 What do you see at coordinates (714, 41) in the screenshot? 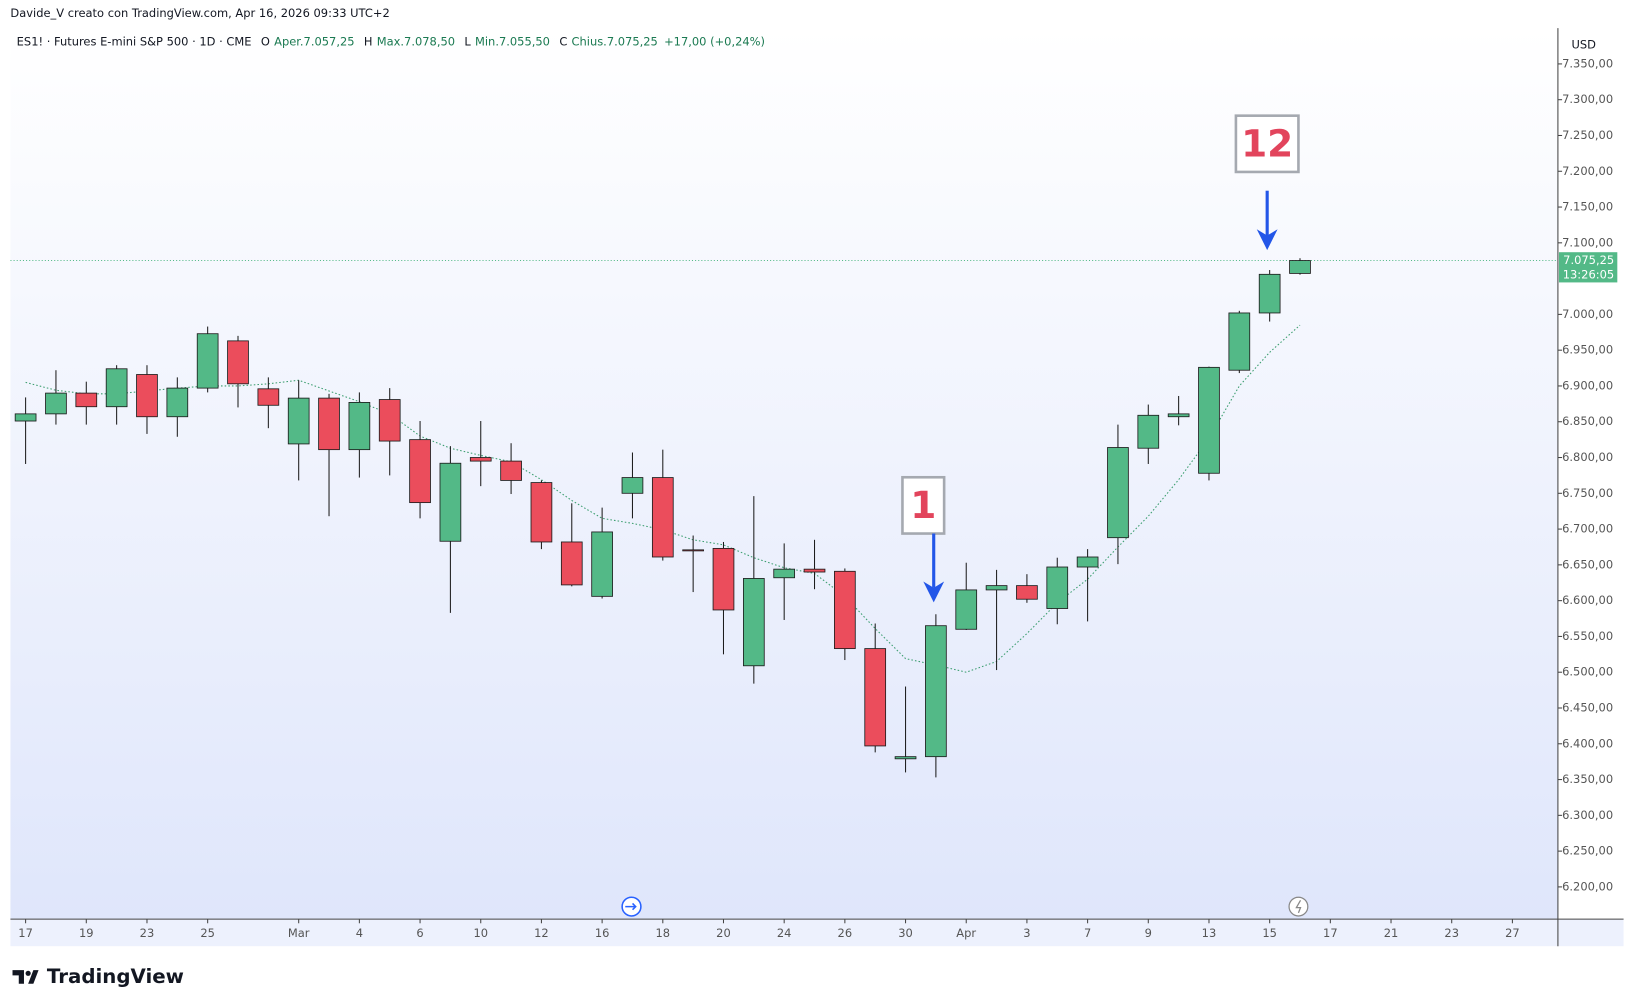
I see `legend-change: +17,00 (+0,24%)` at bounding box center [714, 41].